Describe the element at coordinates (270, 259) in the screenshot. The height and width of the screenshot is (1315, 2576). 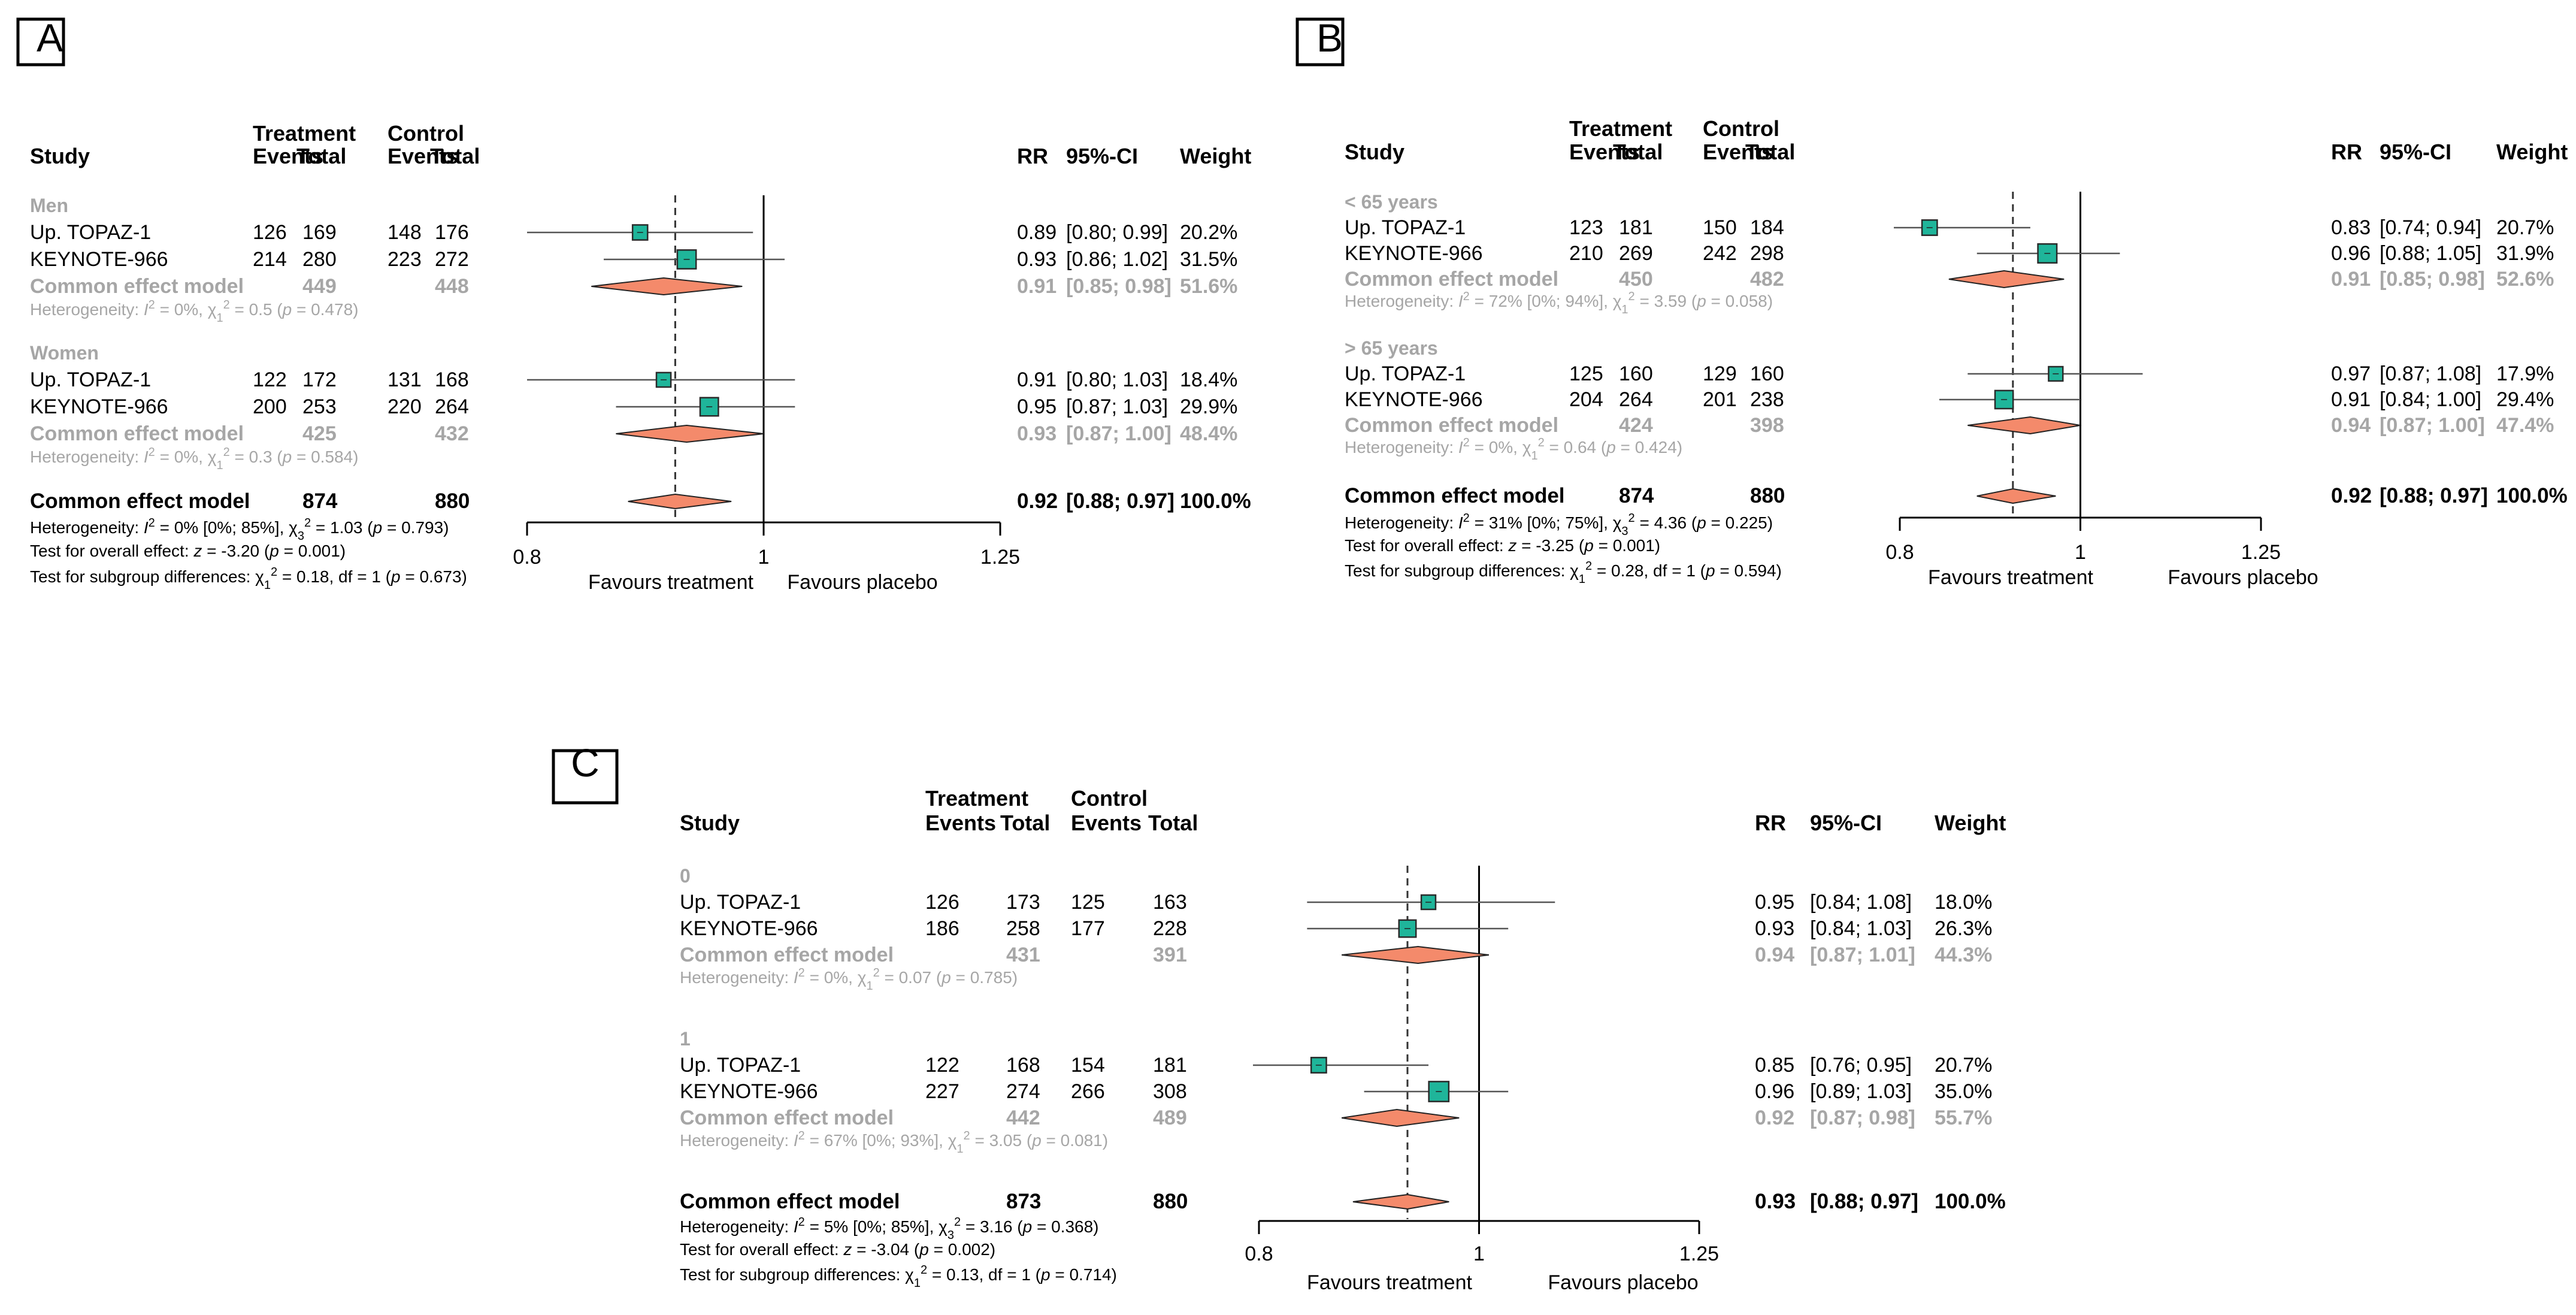
I see `group-1-row-2-treatment-events: 214` at that location.